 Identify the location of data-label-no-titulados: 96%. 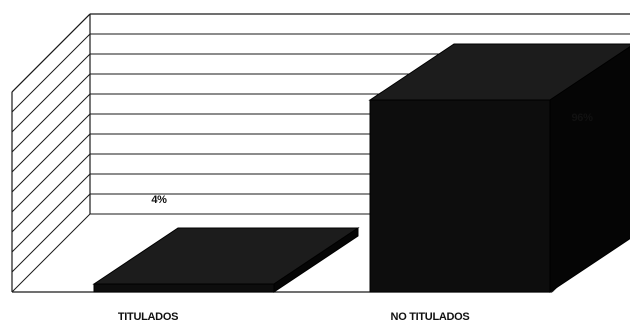
(582, 118).